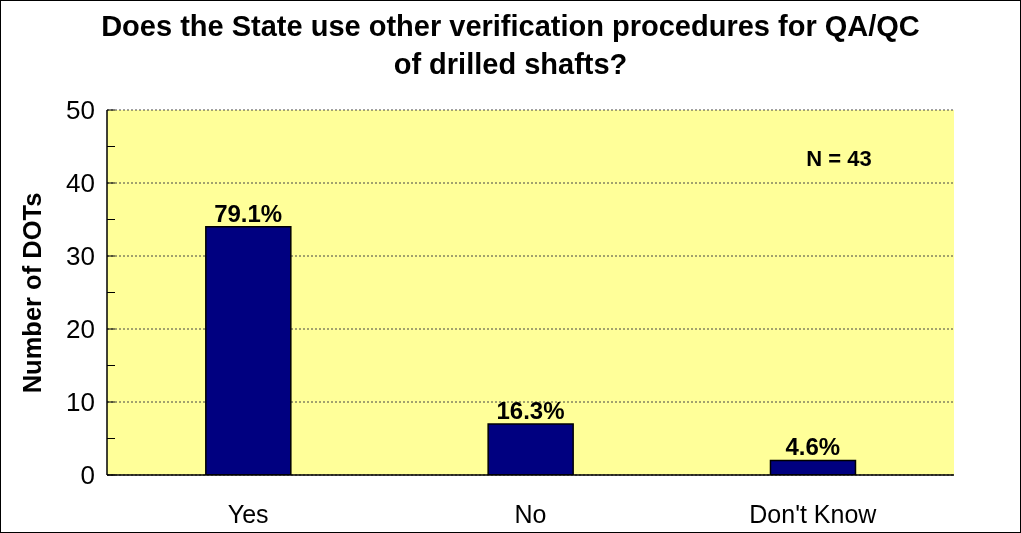 The image size is (1021, 533). What do you see at coordinates (80, 183) in the screenshot?
I see `y-tick-label: 40` at bounding box center [80, 183].